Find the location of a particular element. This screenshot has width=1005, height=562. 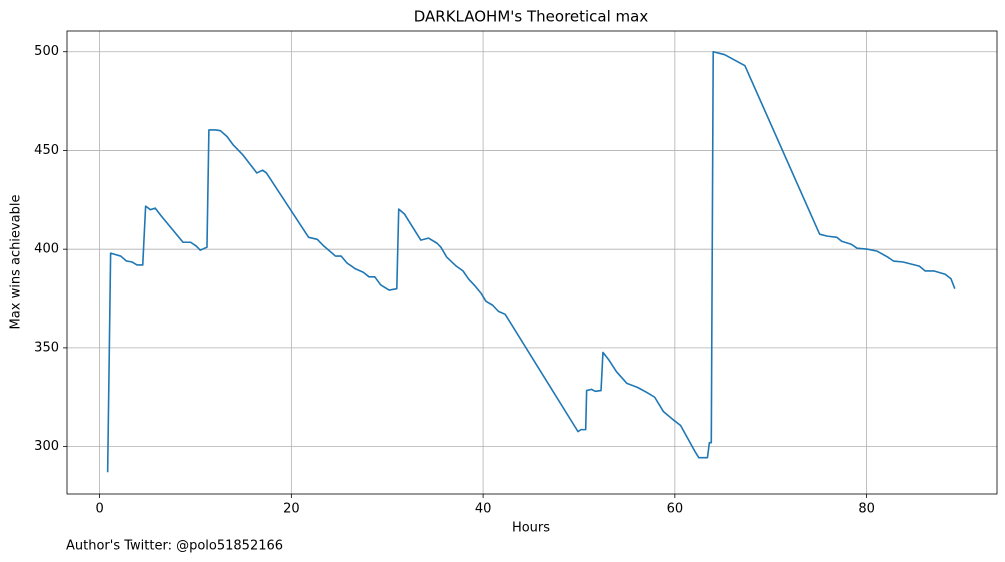

x-tick-label: 40 is located at coordinates (483, 509).